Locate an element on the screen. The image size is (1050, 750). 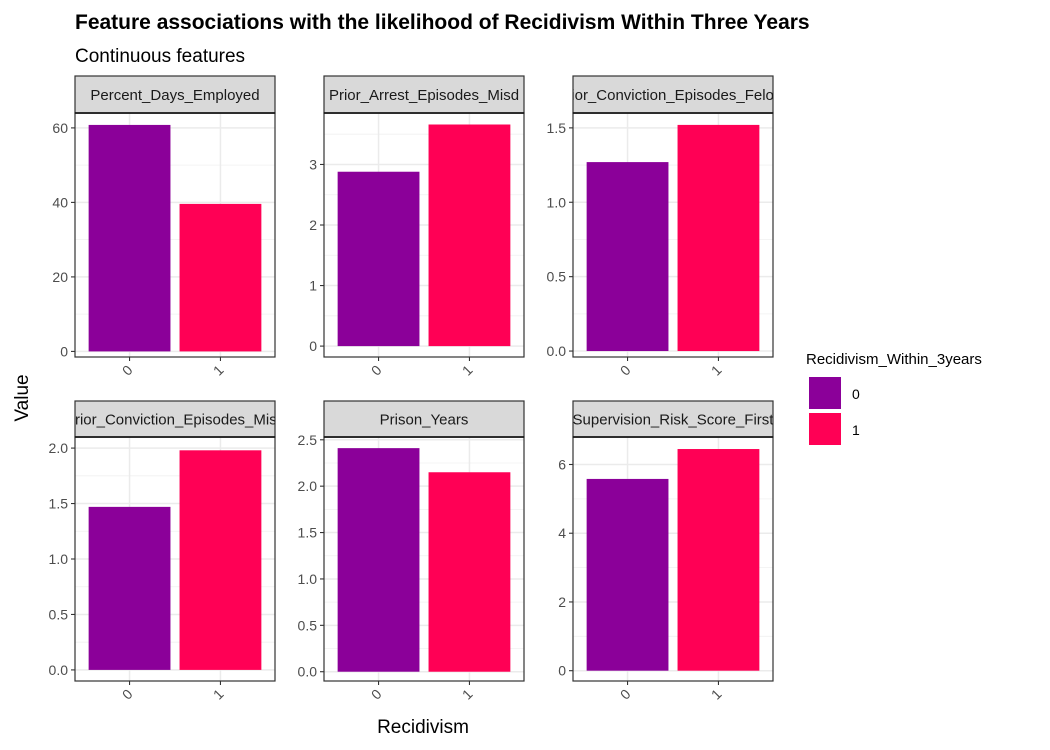
strip-label: Prior_Conviction_Episodes_Misd is located at coordinates (175, 420).